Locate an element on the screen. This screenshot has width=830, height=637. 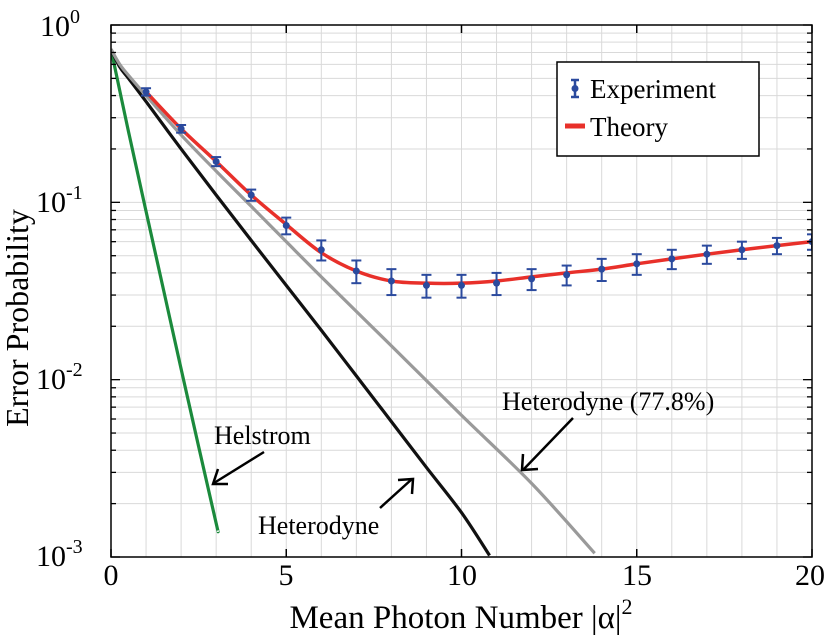
helstrom-arrowhead is located at coordinates (219, 477).